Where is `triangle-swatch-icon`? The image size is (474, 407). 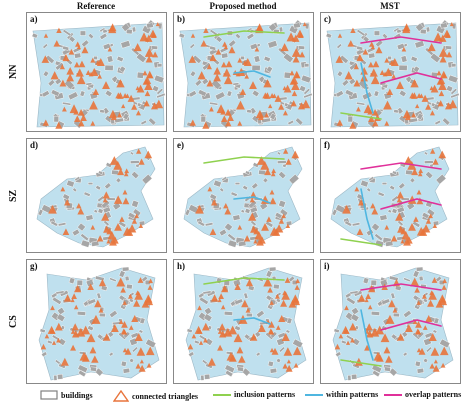
triangle-swatch-icon is located at coordinates (121, 396).